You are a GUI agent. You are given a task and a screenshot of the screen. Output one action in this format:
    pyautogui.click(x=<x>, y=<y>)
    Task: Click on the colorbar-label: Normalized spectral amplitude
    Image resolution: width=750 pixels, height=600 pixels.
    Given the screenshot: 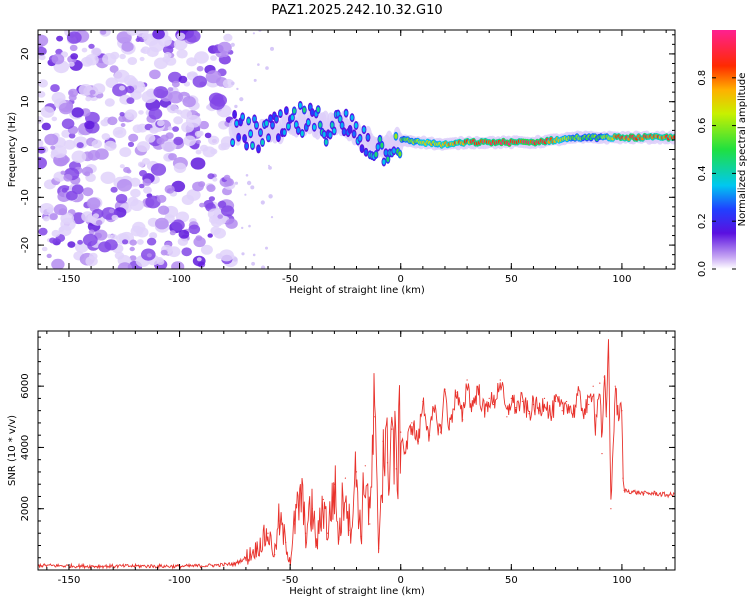 What is the action you would take?
    pyautogui.click(x=742, y=150)
    